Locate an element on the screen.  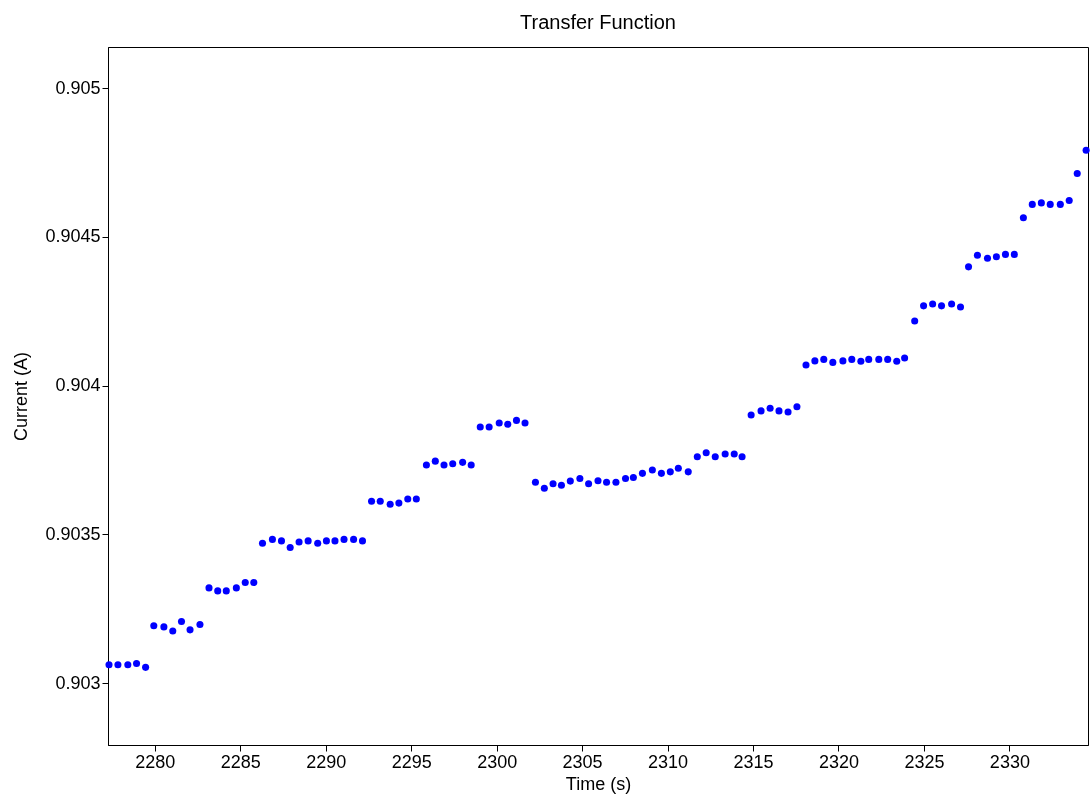
y-tick-label: 0.904 is located at coordinates (78, 385).